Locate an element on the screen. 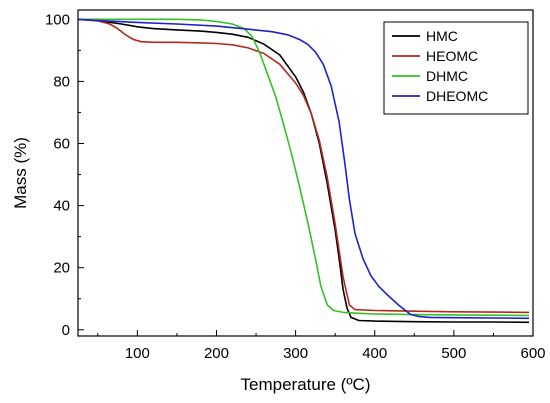  y-tick-label: 100 is located at coordinates (57, 19).